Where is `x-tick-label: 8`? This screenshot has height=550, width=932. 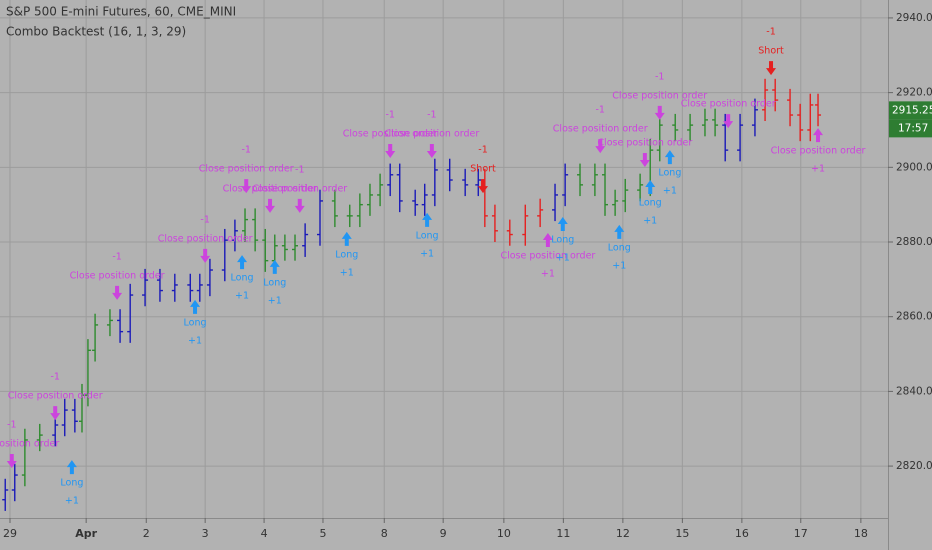 x-tick-label: 8 is located at coordinates (384, 533).